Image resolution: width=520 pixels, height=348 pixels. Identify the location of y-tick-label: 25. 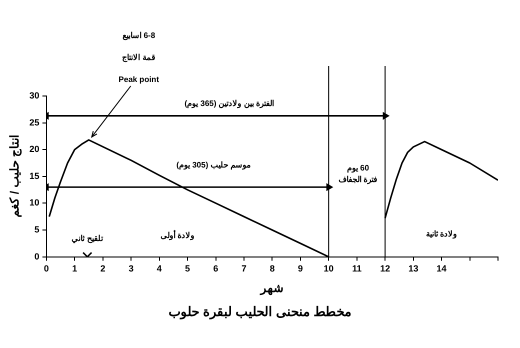
(34, 122).